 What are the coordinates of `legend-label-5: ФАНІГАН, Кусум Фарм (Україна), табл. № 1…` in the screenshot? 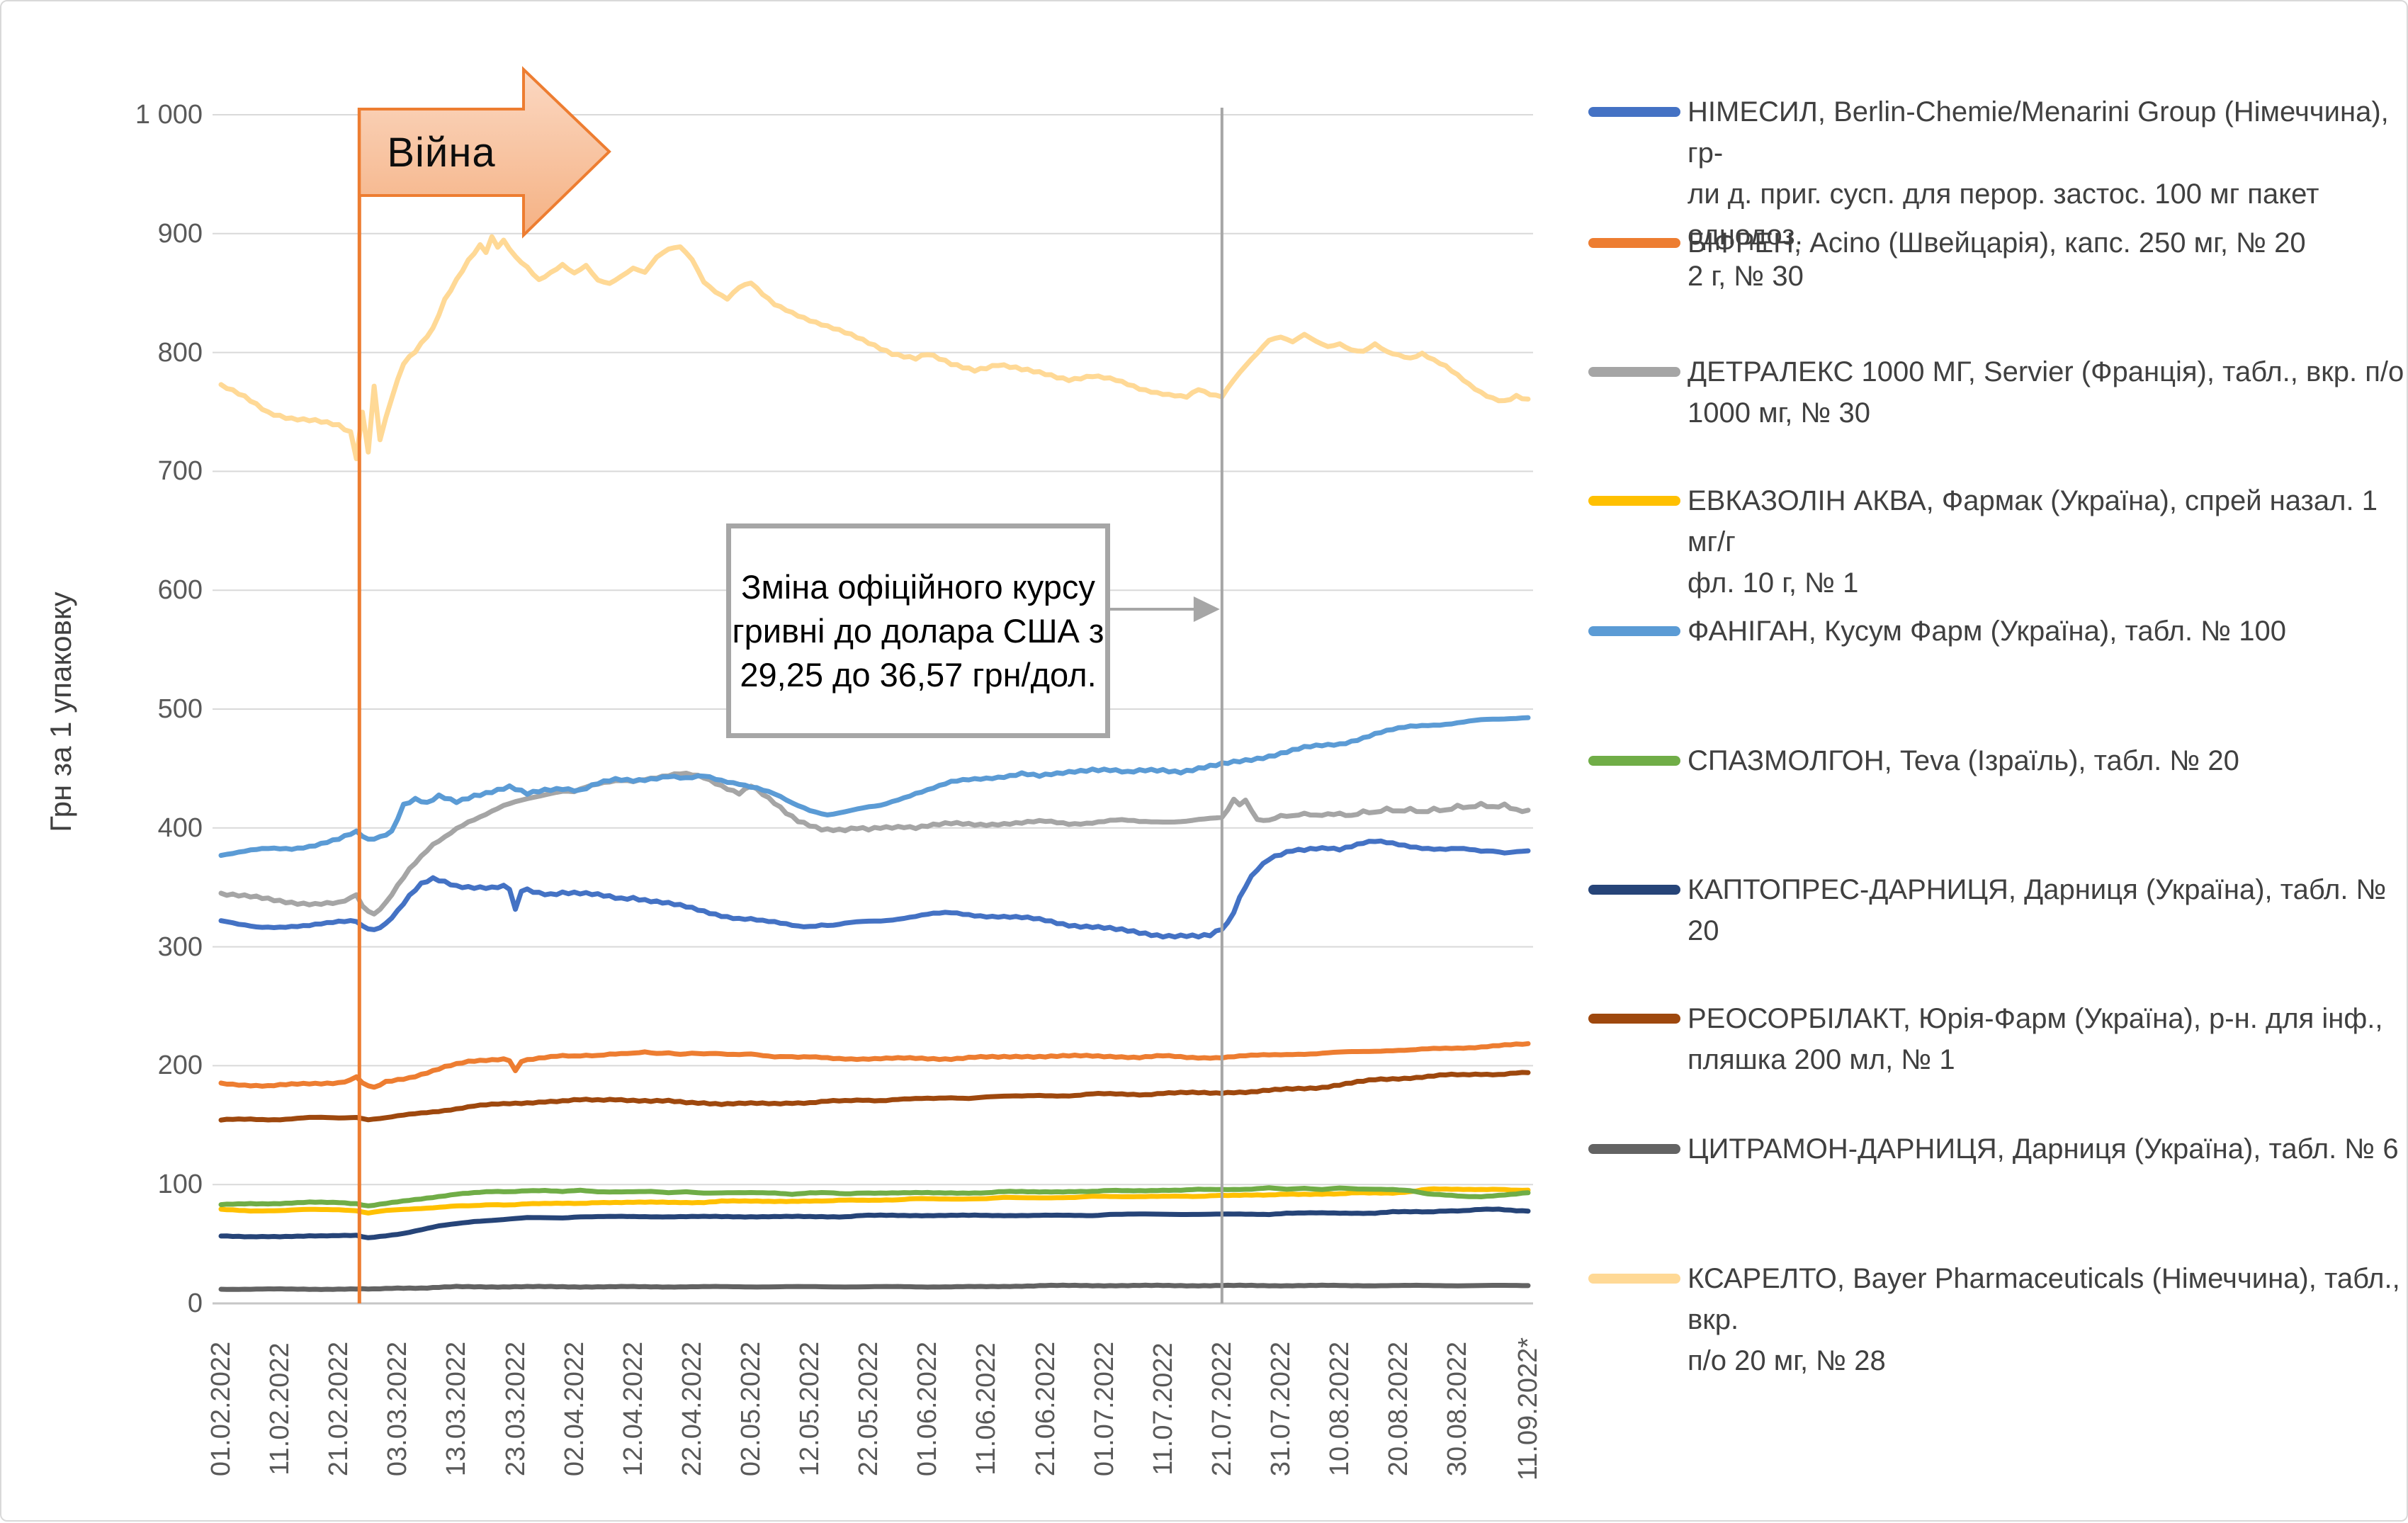 It's located at (1987, 631).